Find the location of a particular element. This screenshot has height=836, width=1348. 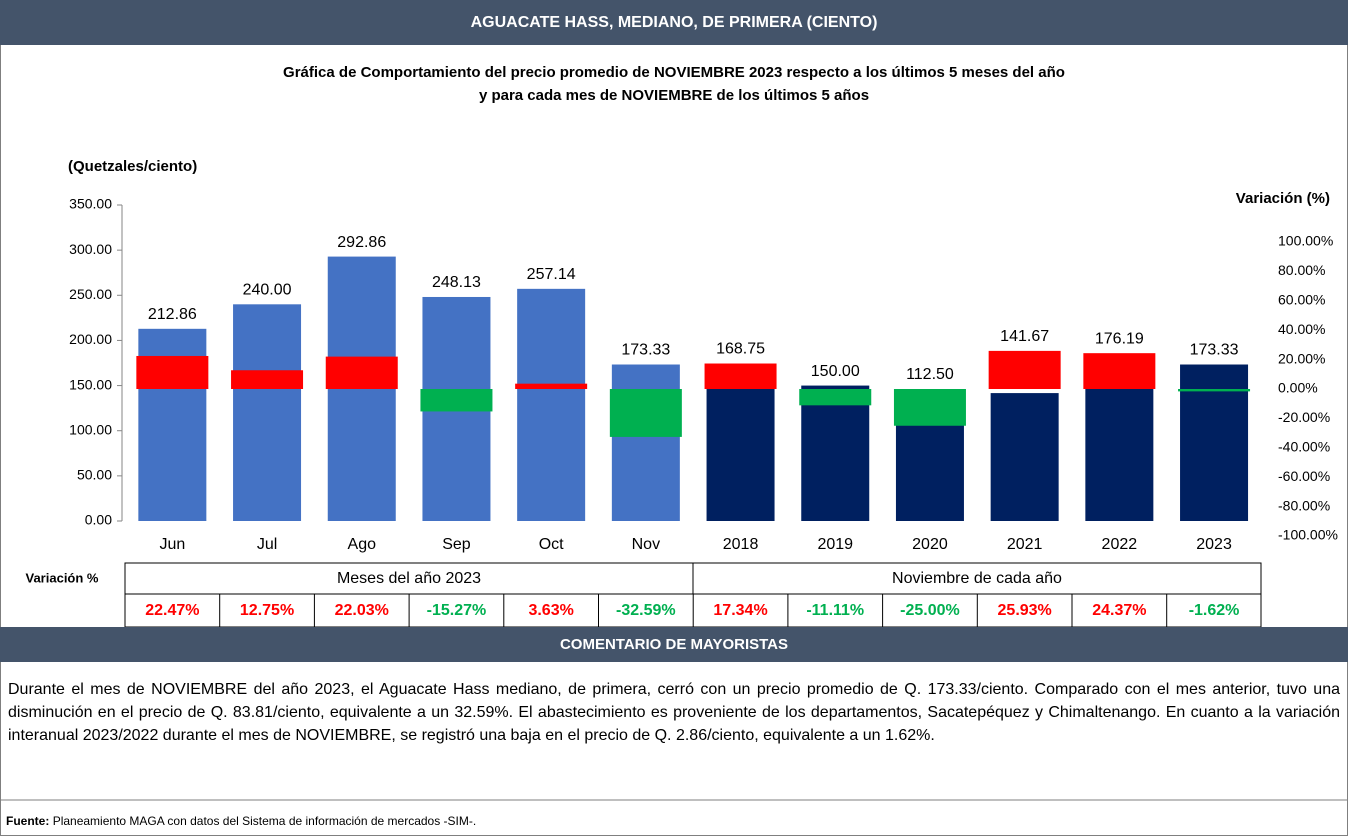

y-tick-label: 150.00 is located at coordinates (90, 384).